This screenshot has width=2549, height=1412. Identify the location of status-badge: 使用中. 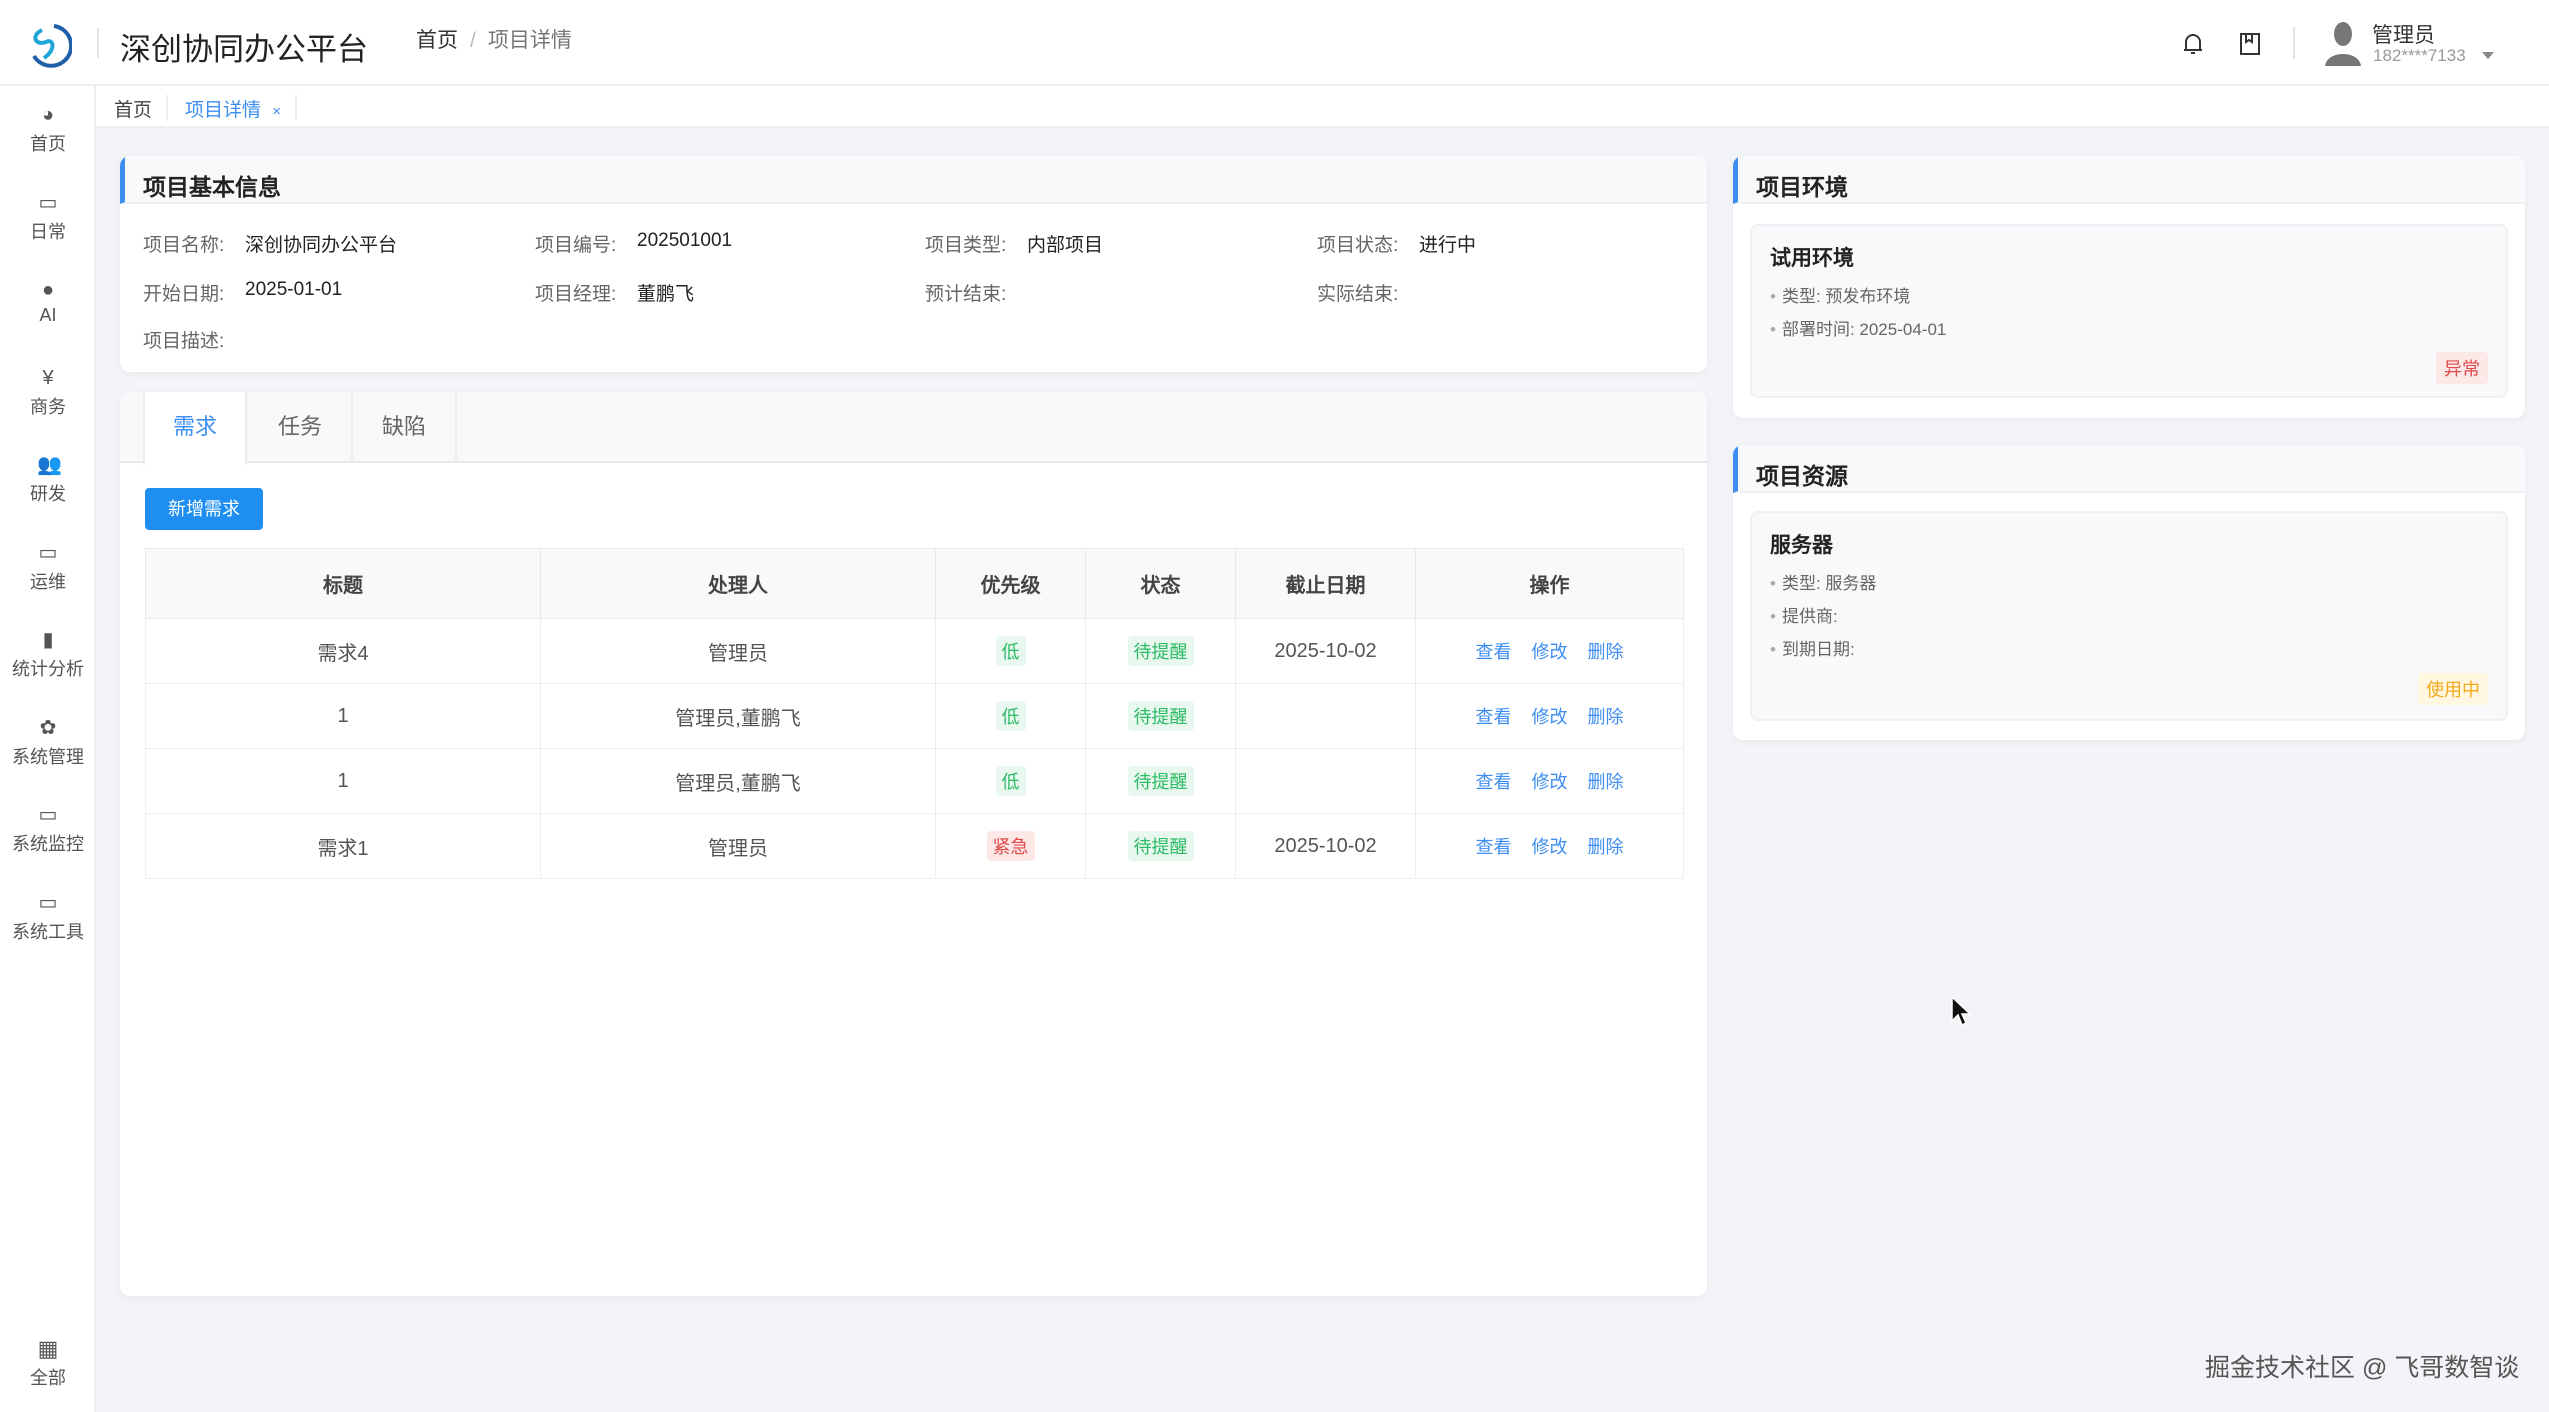
(2453, 689).